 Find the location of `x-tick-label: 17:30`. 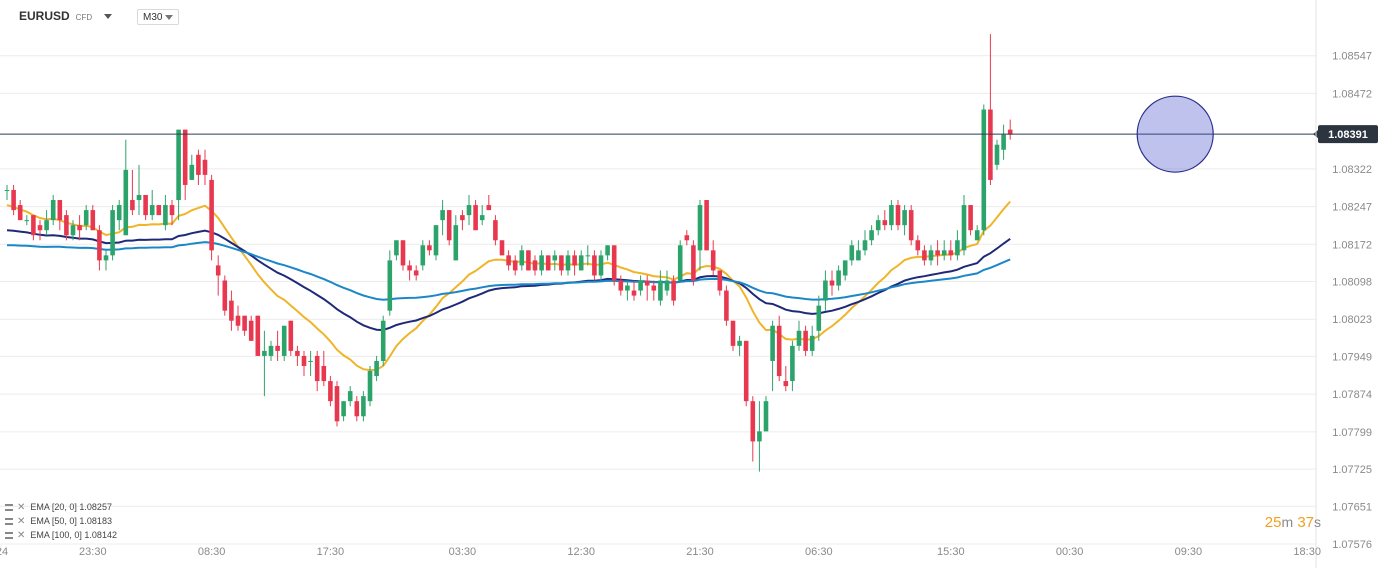

x-tick-label: 17:30 is located at coordinates (331, 552).